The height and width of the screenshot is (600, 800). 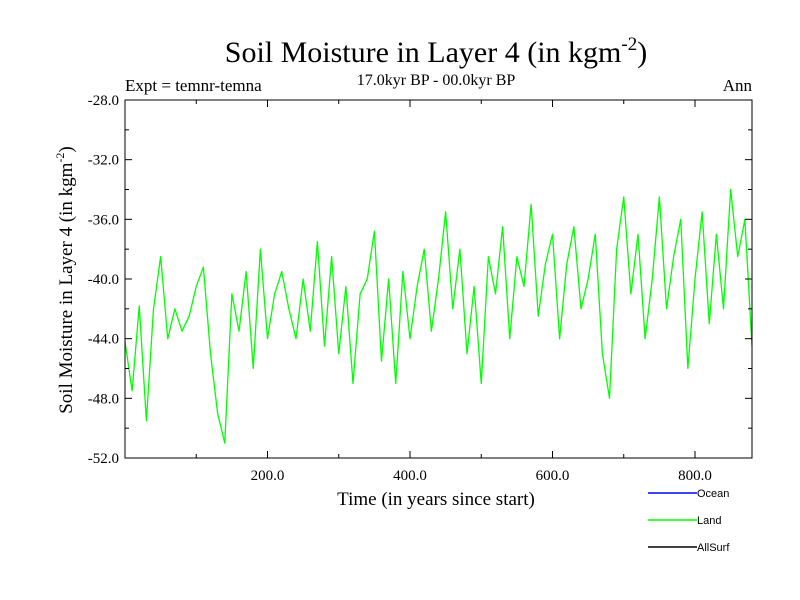 I want to click on chart-title: Soil Moisture in Layer 4 (in kgm-2), so click(x=436, y=51).